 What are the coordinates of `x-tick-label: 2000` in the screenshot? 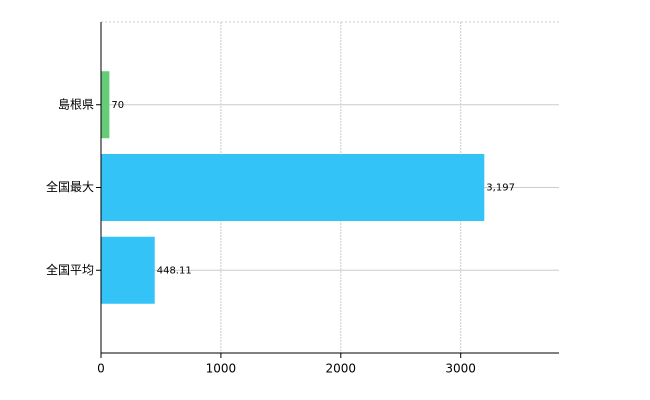 It's located at (341, 369).